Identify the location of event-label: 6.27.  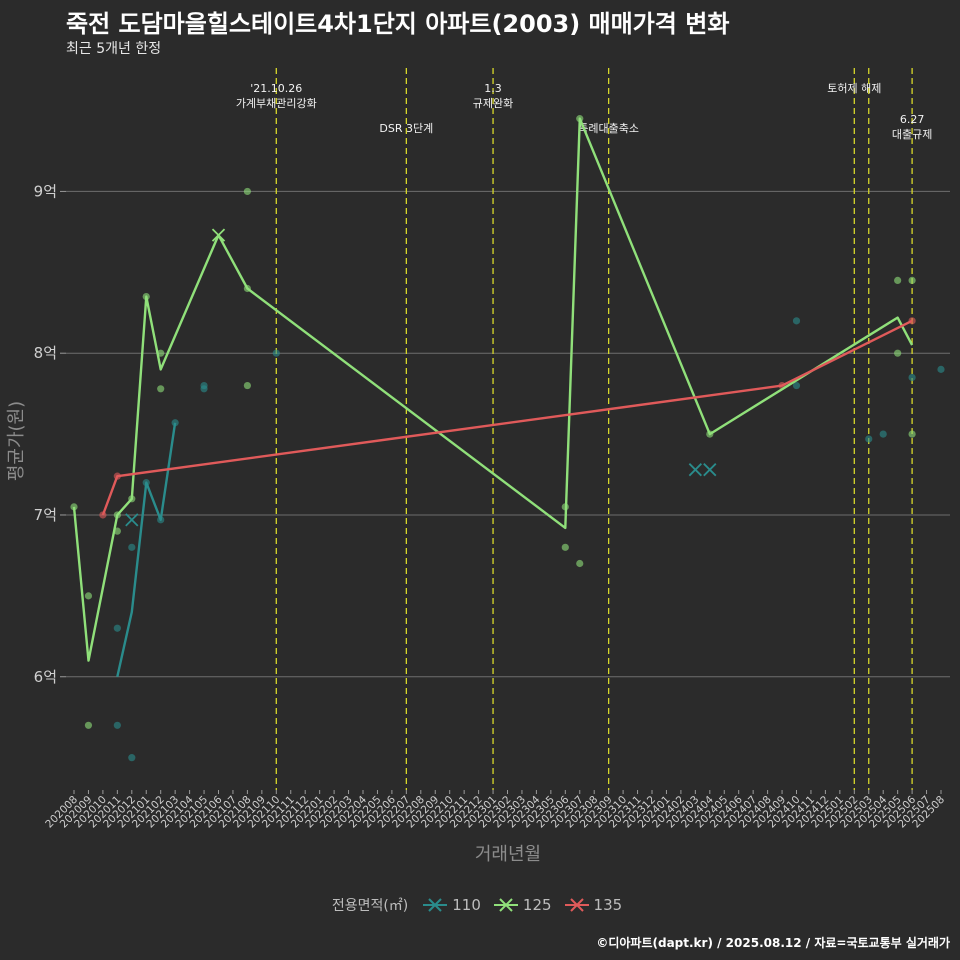
(912, 119).